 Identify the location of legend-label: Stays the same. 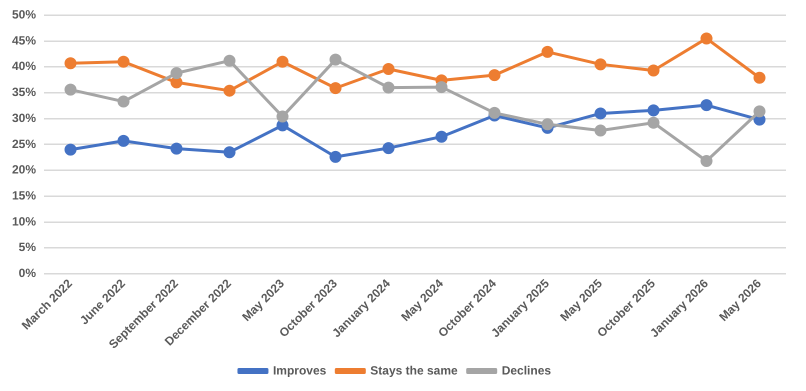
(414, 370).